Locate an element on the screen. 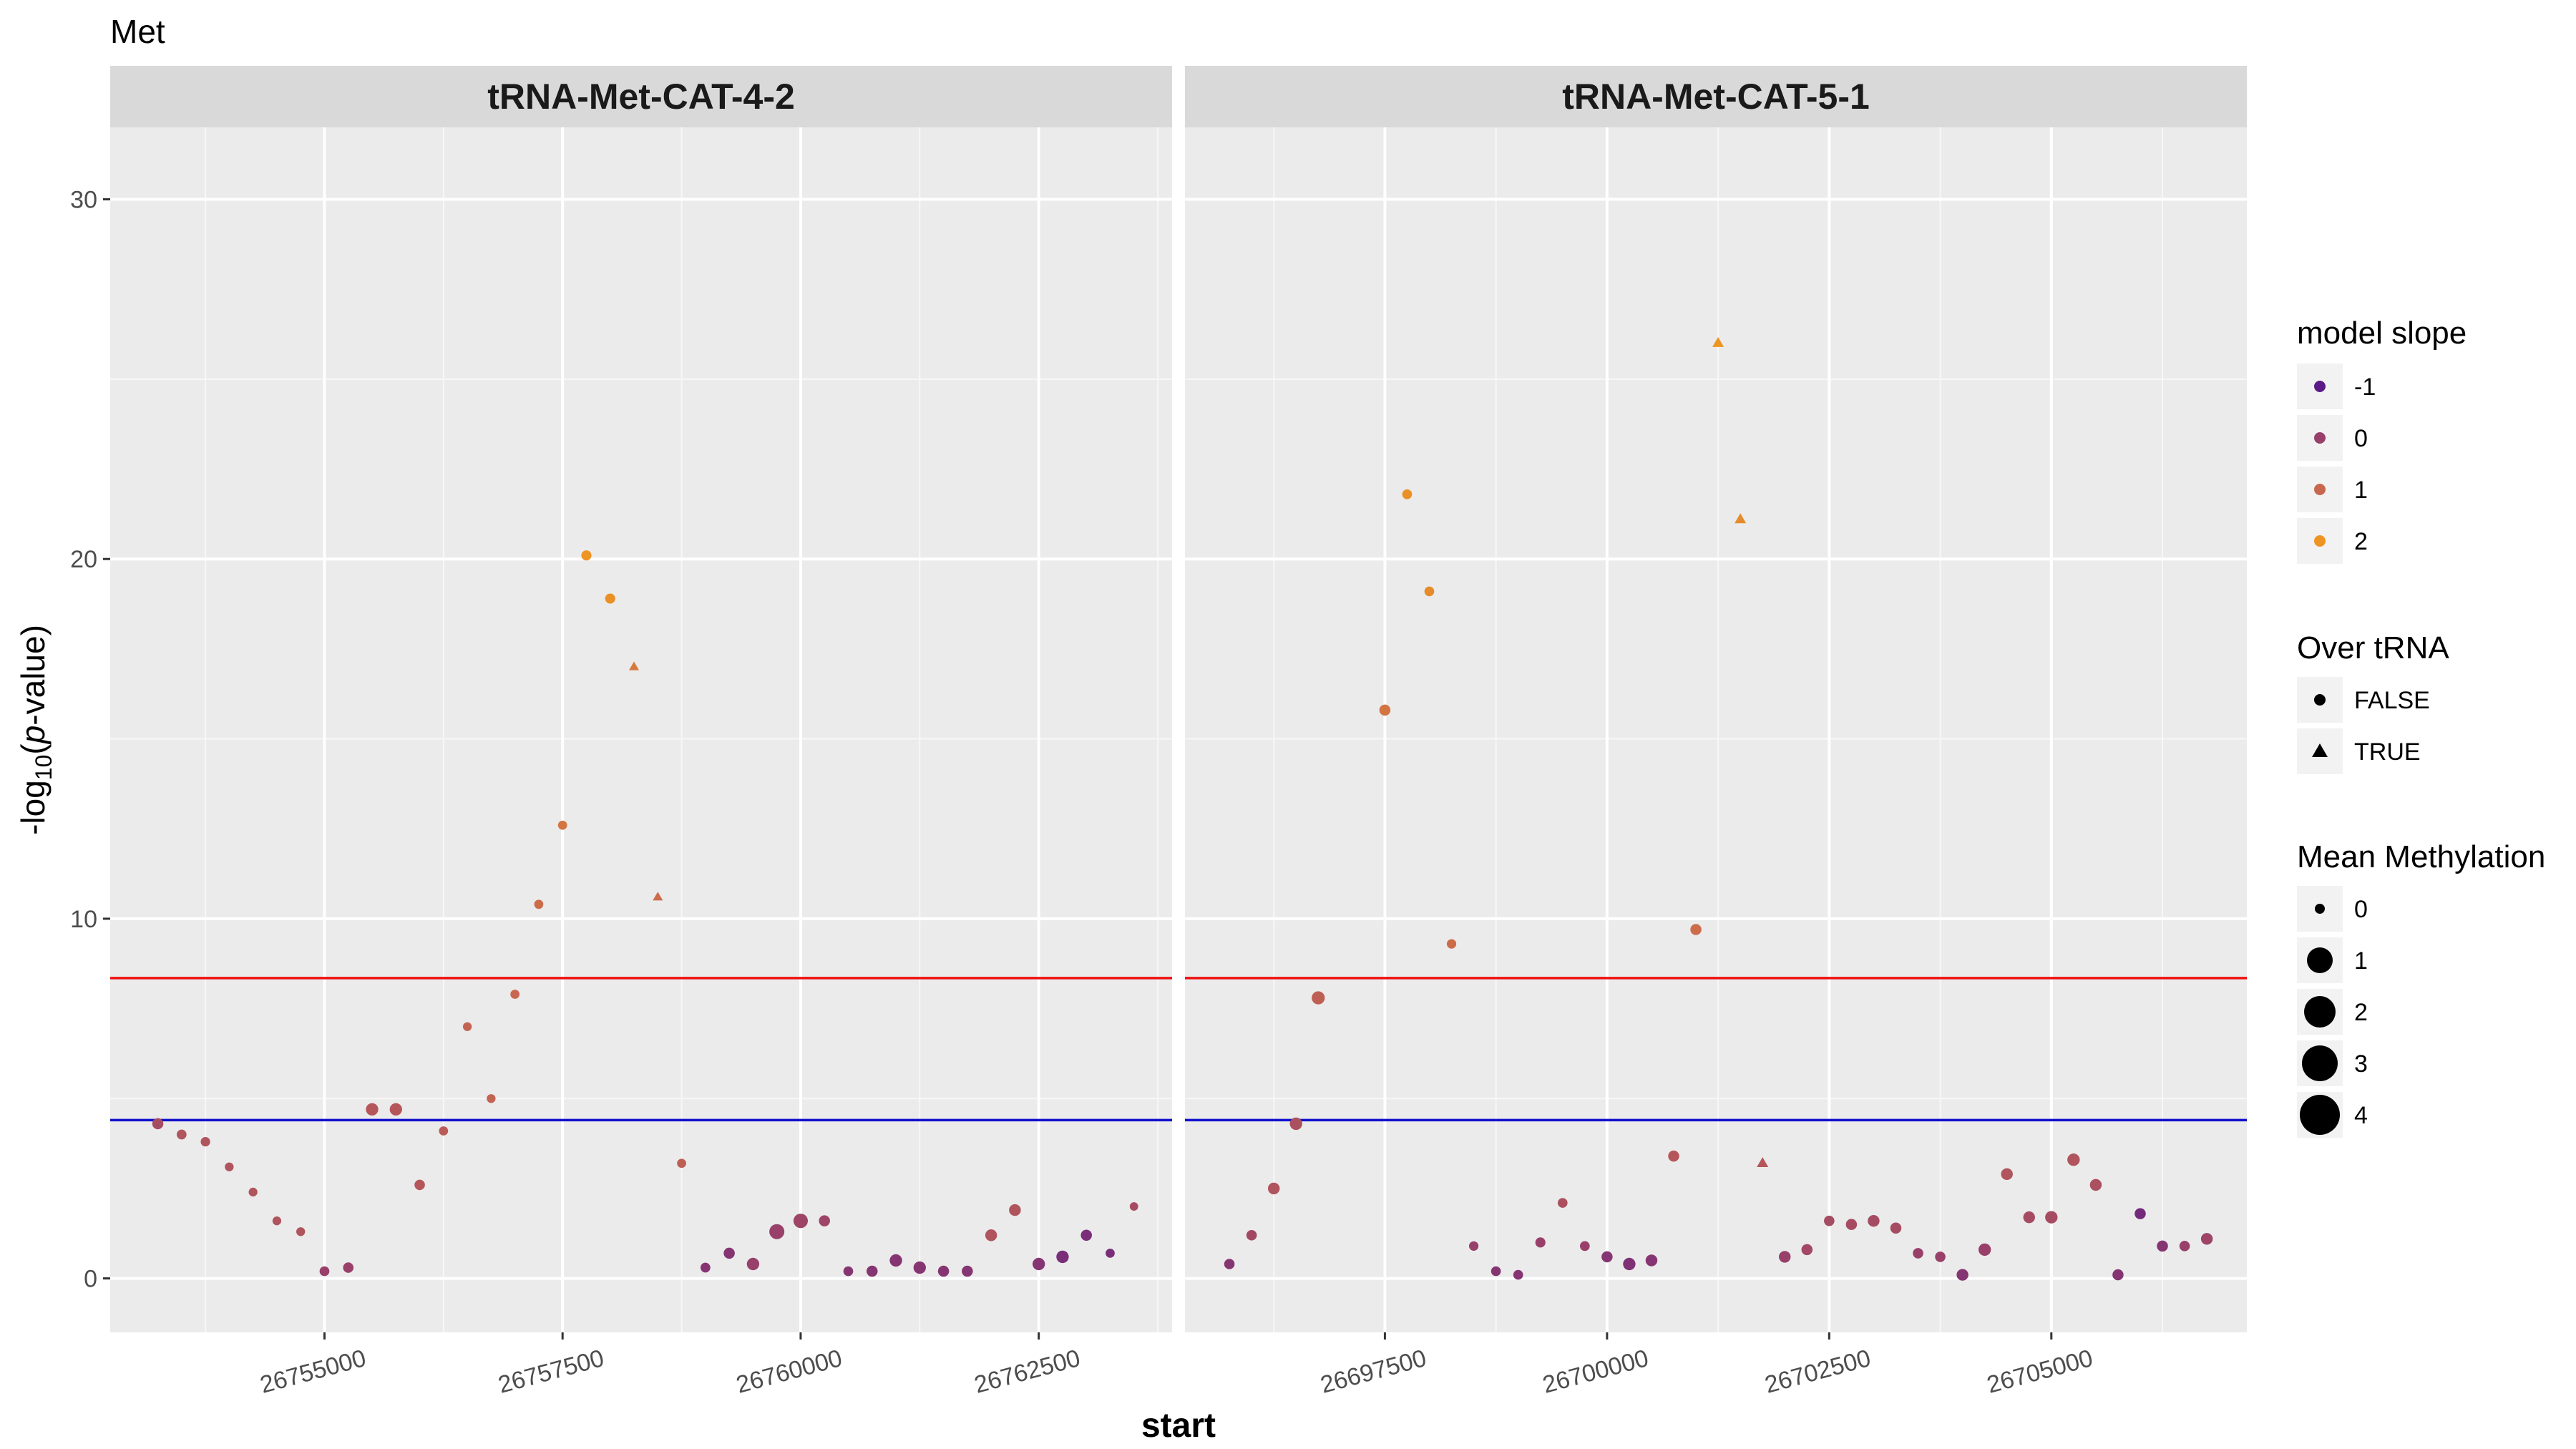  y-tick-label: 20 is located at coordinates (83, 559).